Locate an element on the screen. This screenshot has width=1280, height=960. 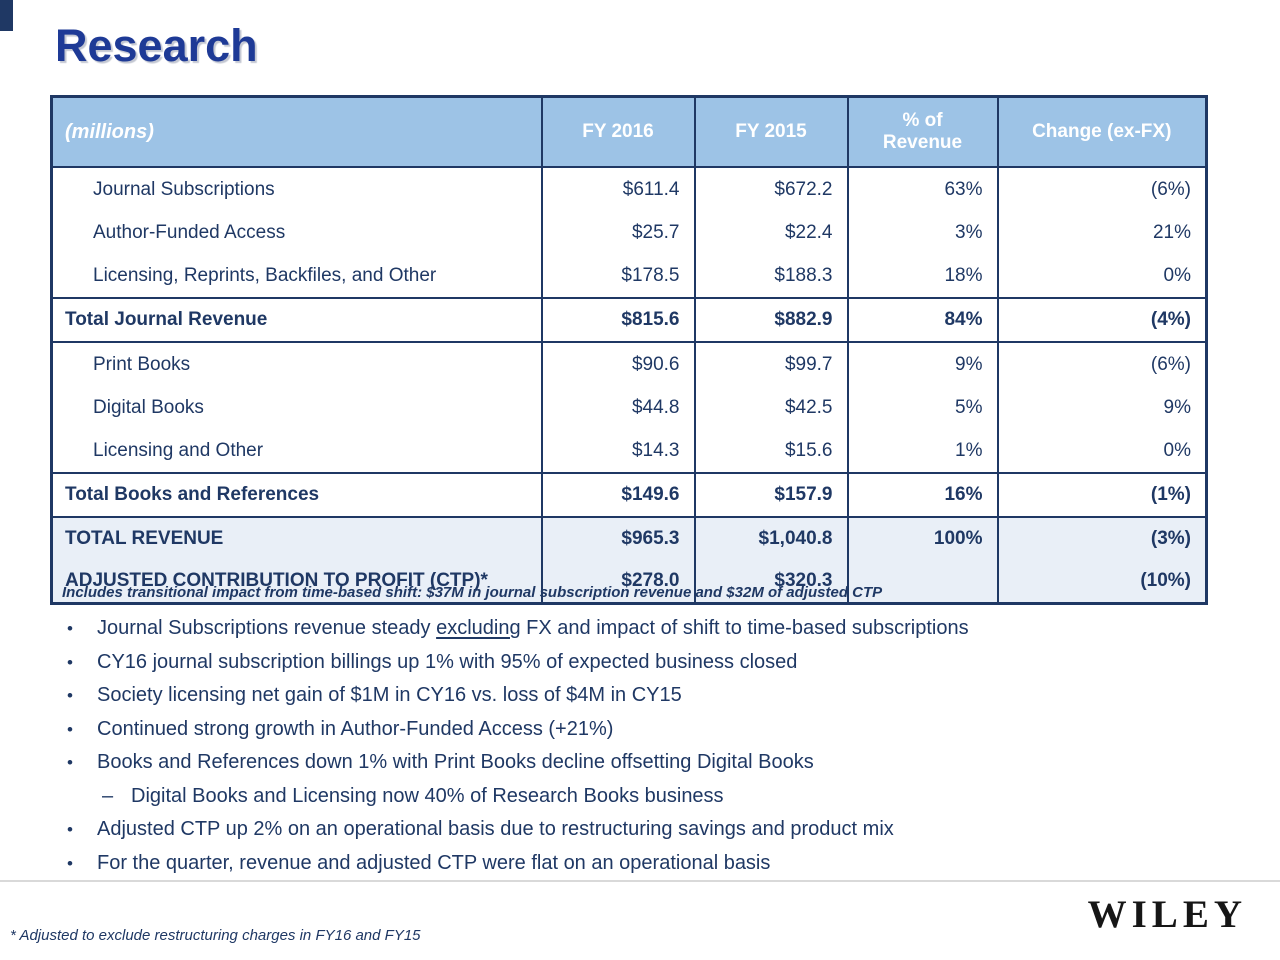
cell-fy2015: $157.9 is located at coordinates (770, 494).